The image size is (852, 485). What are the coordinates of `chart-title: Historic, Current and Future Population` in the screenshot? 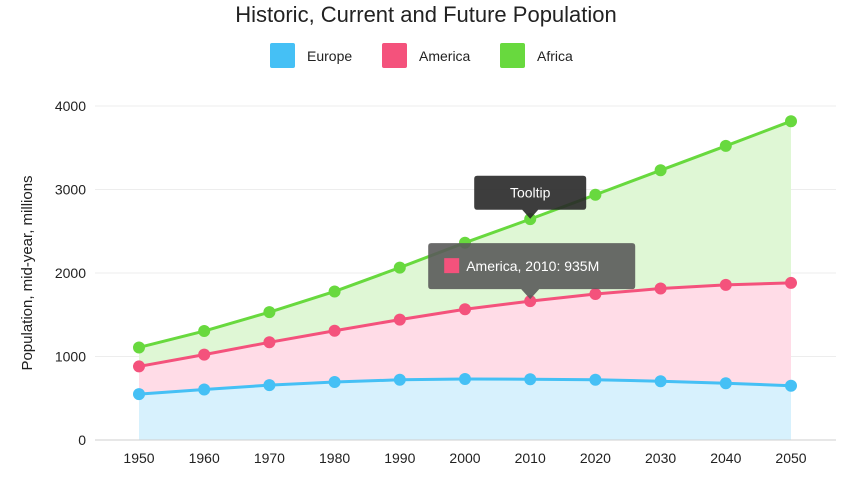 It's located at (426, 14).